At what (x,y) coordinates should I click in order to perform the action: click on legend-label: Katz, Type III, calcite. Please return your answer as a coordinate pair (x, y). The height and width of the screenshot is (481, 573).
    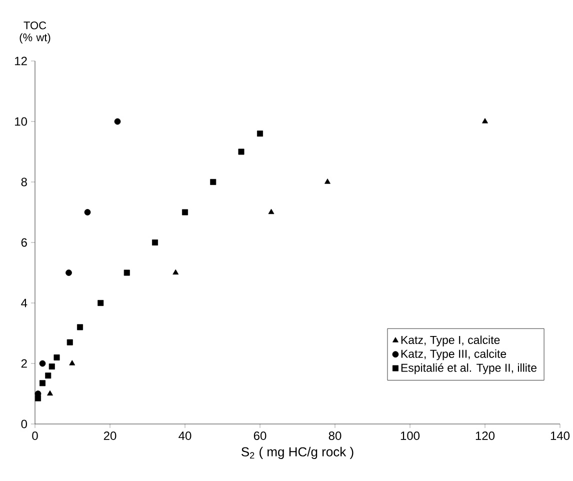
    Looking at the image, I should click on (453, 354).